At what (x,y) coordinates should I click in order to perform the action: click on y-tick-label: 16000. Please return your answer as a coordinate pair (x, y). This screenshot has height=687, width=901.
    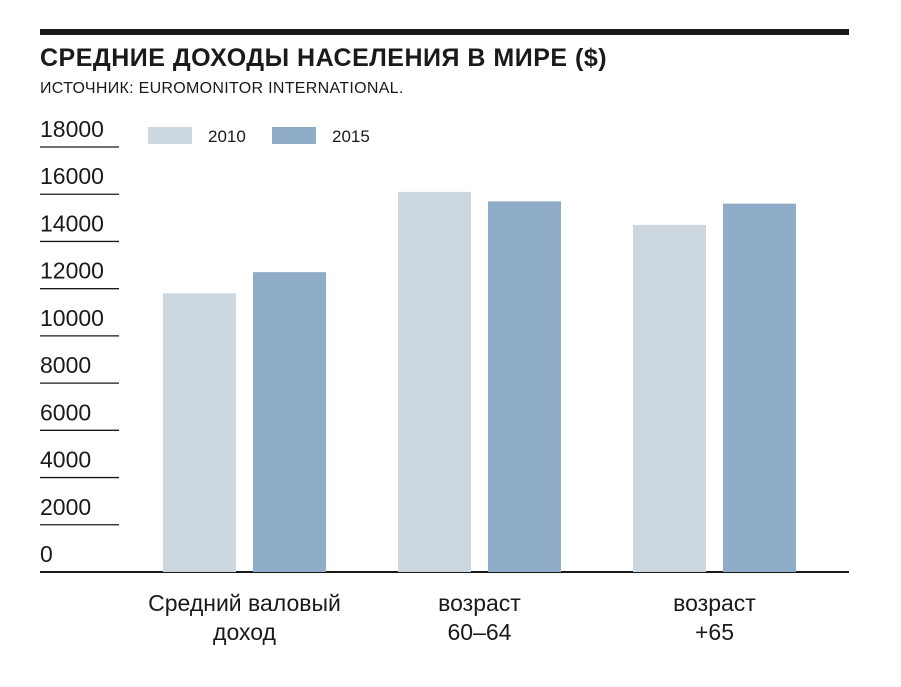
    Looking at the image, I should click on (72, 176).